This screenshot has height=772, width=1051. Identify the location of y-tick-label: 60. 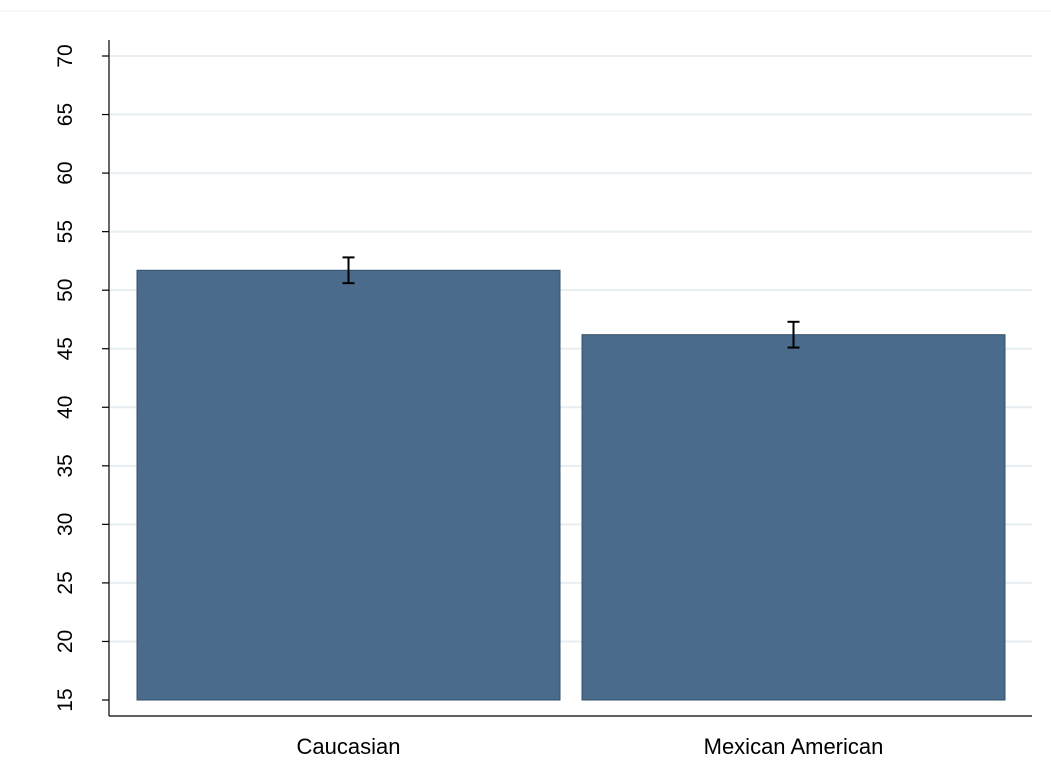
(65, 172).